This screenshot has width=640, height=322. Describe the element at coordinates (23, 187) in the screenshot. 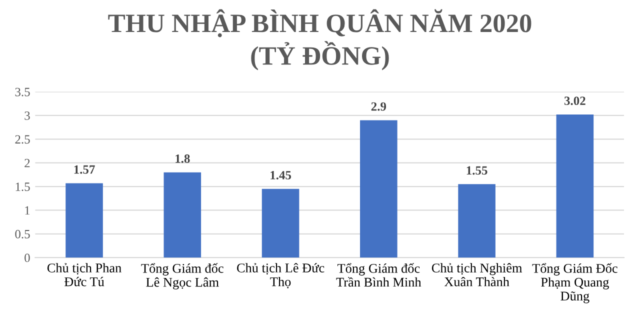

I see `y-tick-label: 1.5` at that location.